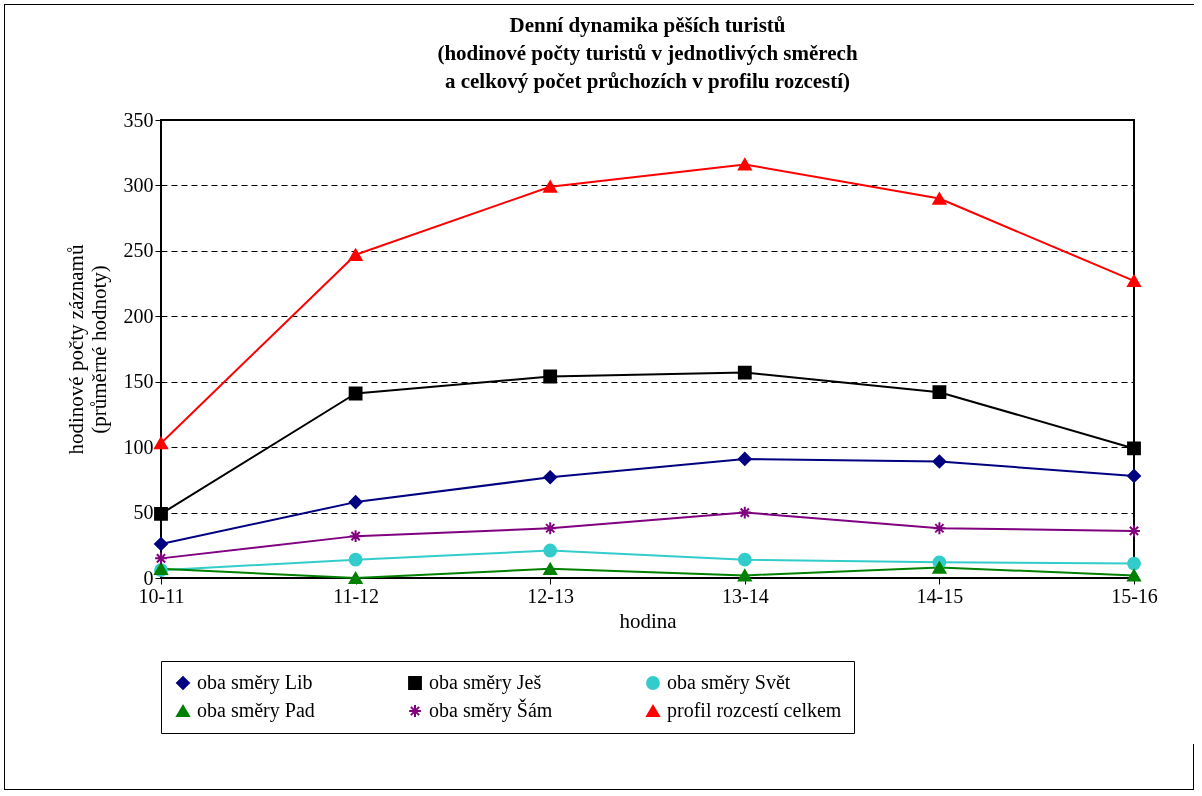  What do you see at coordinates (255, 682) in the screenshot?
I see `legend-label: oba směry Lib` at bounding box center [255, 682].